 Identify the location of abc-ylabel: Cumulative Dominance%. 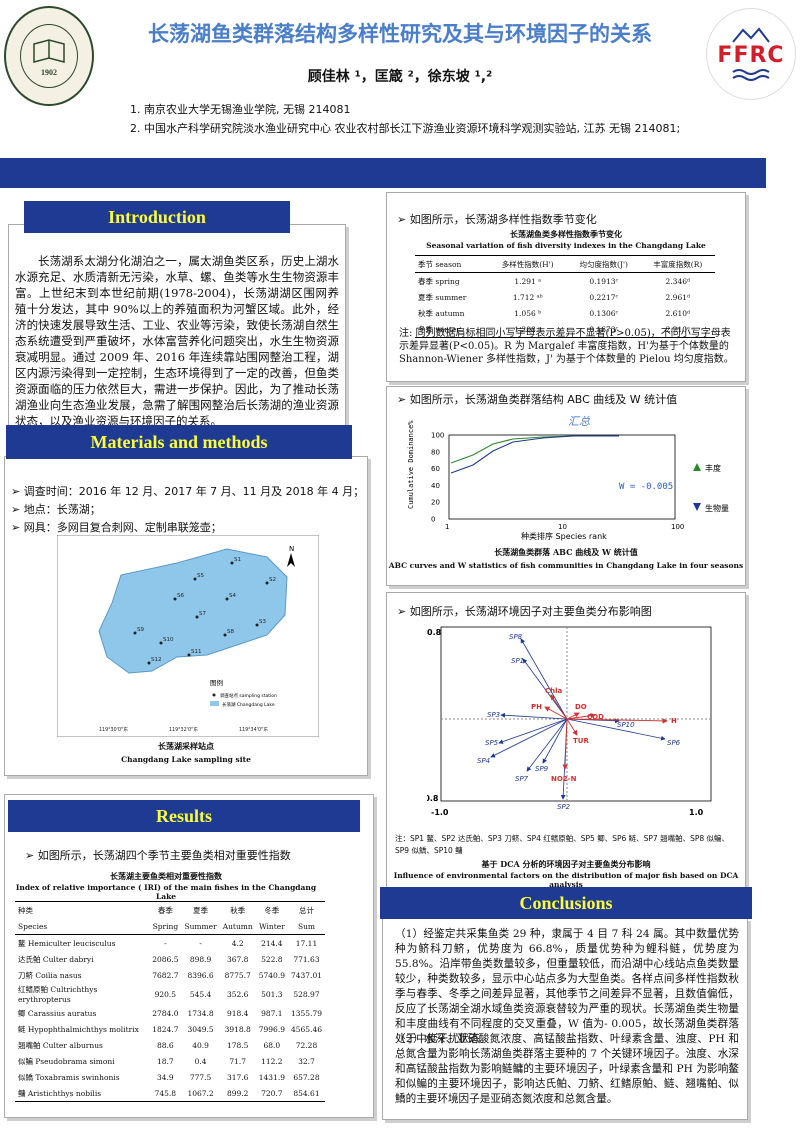
(411, 464).